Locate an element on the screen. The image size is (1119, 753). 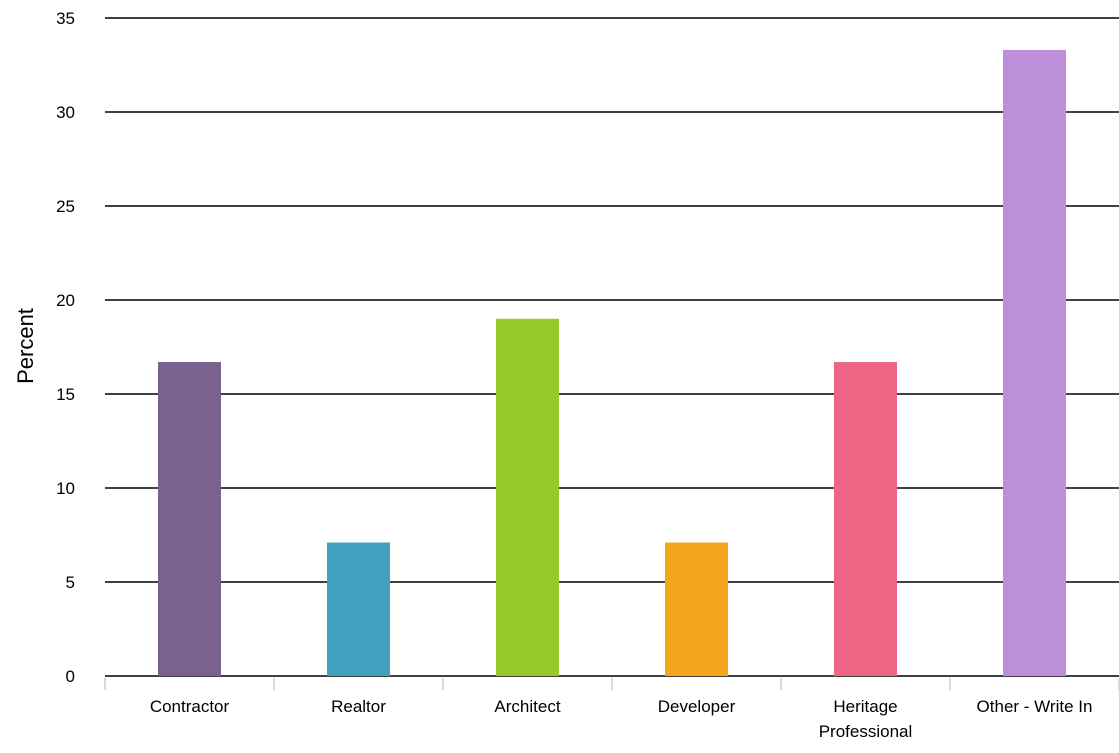
y-tick-label: 35 is located at coordinates (65, 18).